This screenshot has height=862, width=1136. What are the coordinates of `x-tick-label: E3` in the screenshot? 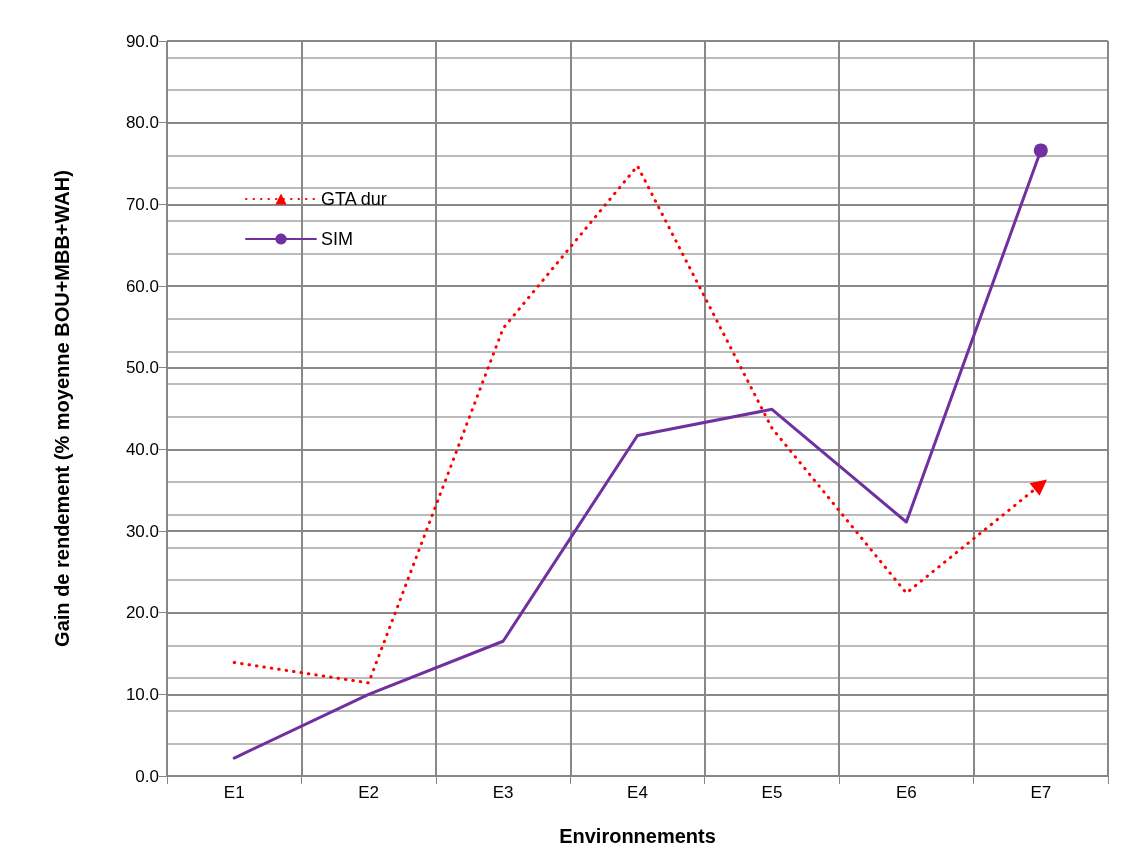 It's located at (503, 792).